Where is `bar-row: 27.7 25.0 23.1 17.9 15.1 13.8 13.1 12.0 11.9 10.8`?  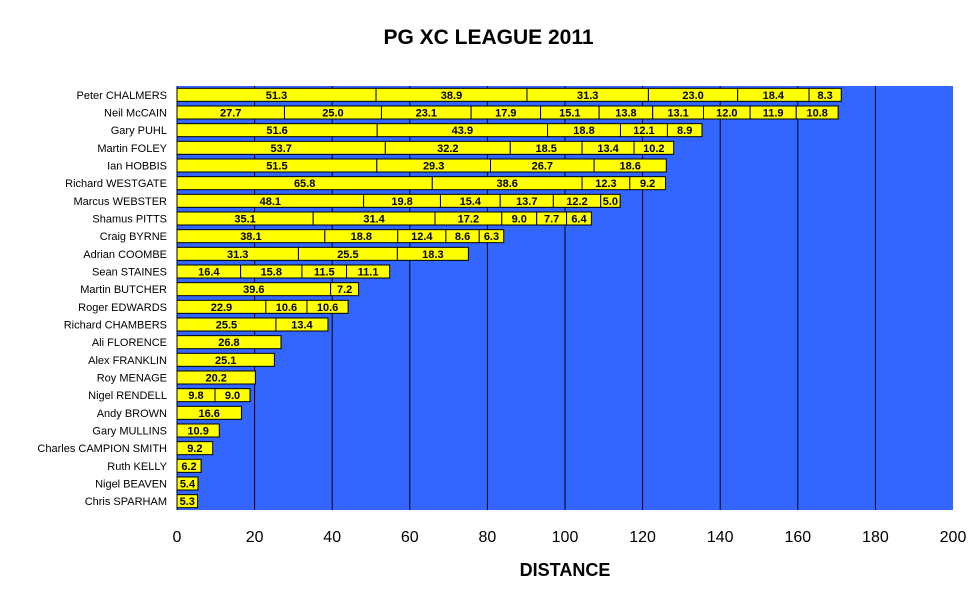
bar-row: 27.7 25.0 23.1 17.9 15.1 13.8 13.1 12.0 11.9 10.8 is located at coordinates (507, 112).